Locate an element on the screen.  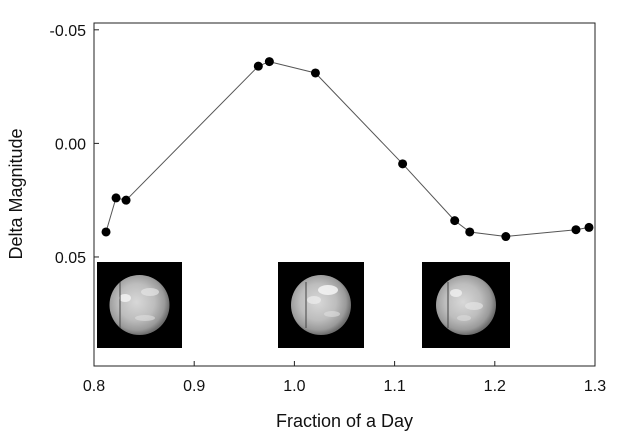
x-tick-label: 1.0 is located at coordinates (294, 386).